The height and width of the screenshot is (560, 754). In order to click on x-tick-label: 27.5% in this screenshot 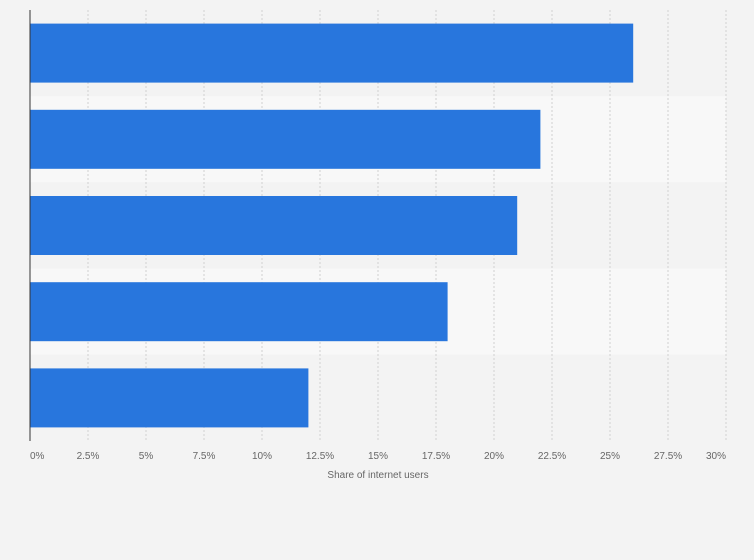, I will do `click(668, 456)`.